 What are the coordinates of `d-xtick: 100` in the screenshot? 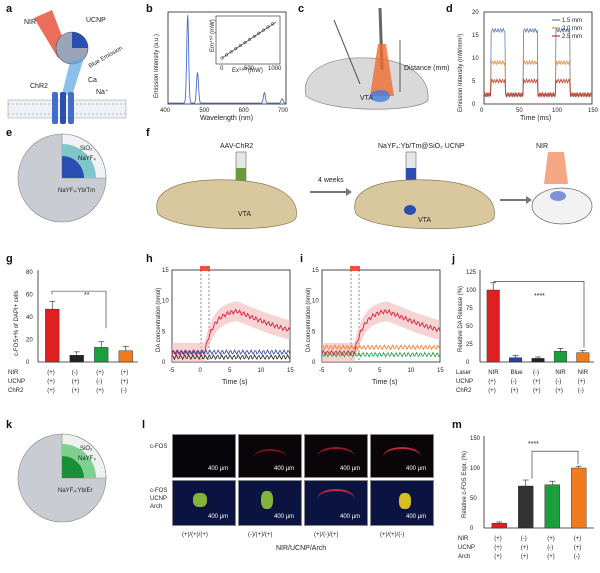 It's located at (557, 111).